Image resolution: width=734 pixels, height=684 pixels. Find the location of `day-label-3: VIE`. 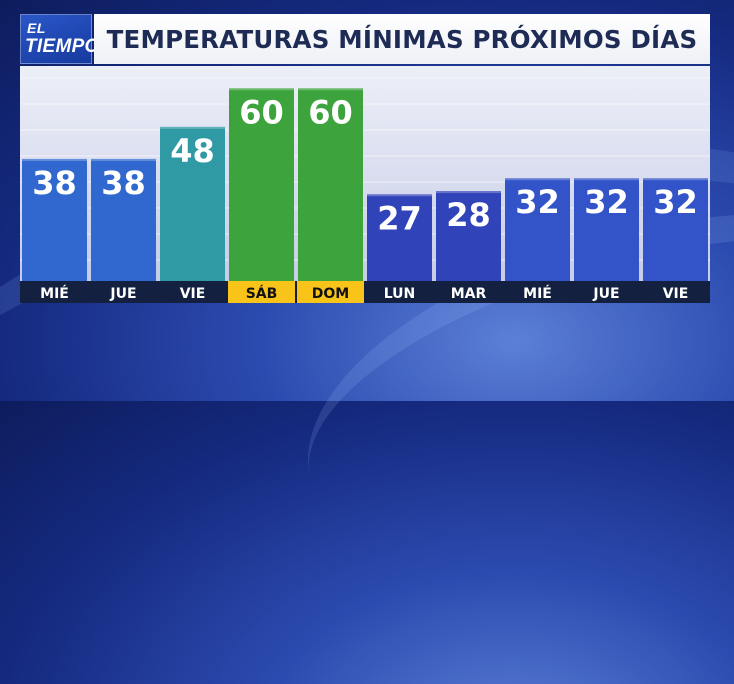

day-label-3: VIE is located at coordinates (193, 294).